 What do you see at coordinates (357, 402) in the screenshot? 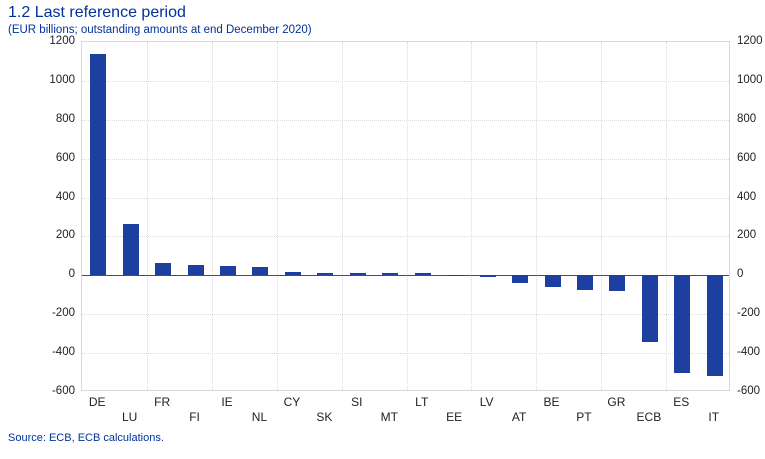
I see `x-axis-label-SI: SI` at bounding box center [357, 402].